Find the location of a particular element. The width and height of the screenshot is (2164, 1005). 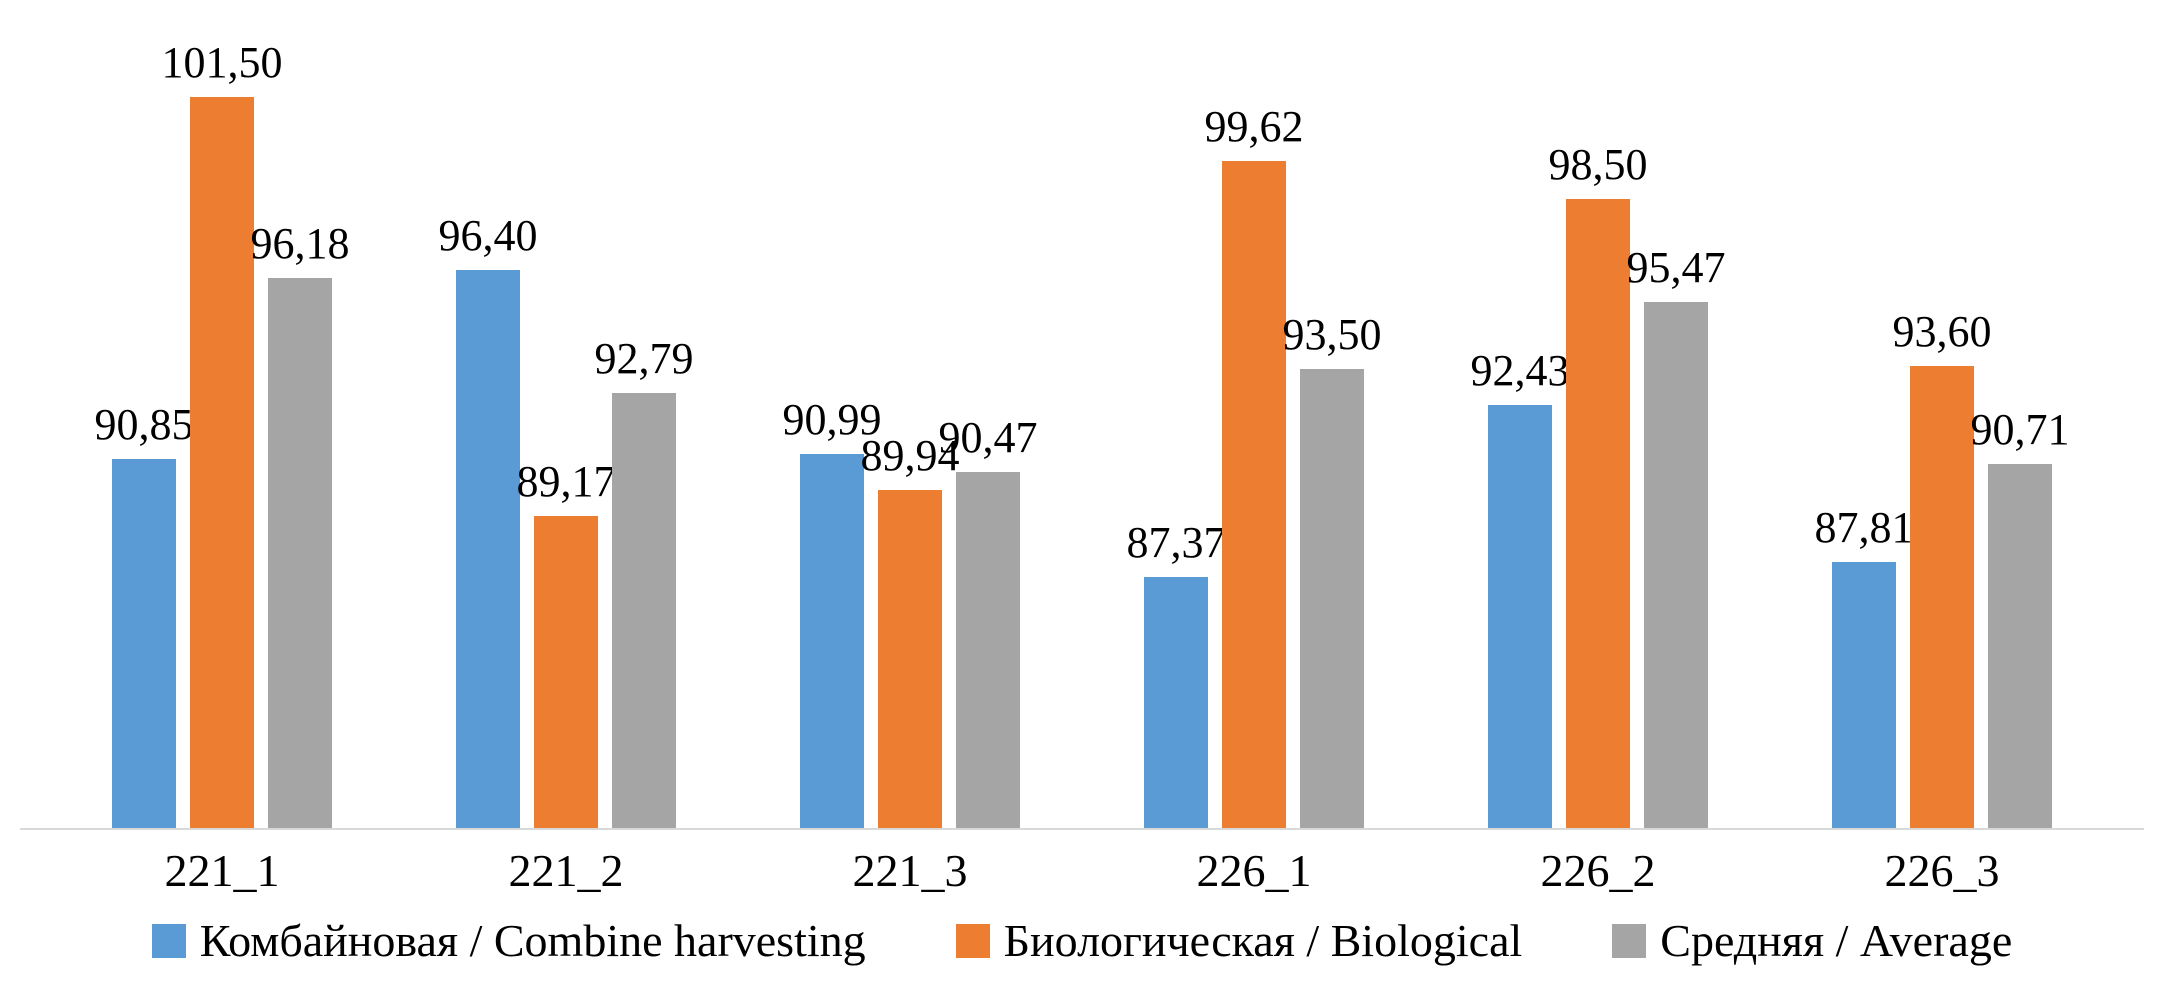

category-label: 221_3 is located at coordinates (910, 870).